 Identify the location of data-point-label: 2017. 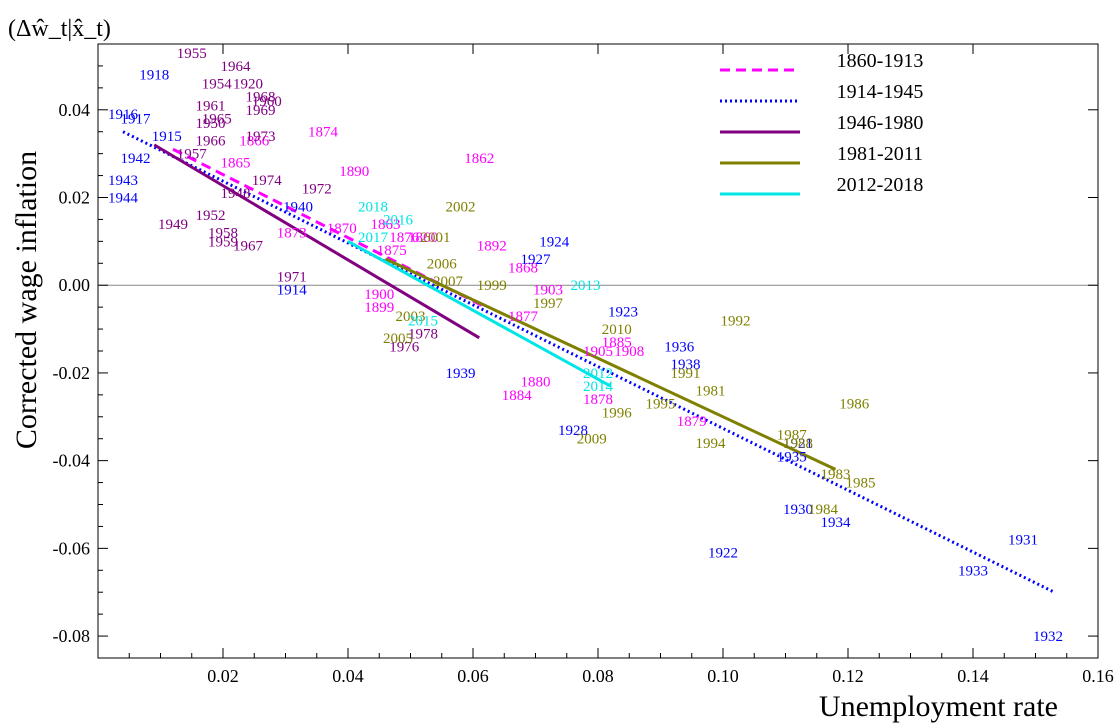
(373, 238).